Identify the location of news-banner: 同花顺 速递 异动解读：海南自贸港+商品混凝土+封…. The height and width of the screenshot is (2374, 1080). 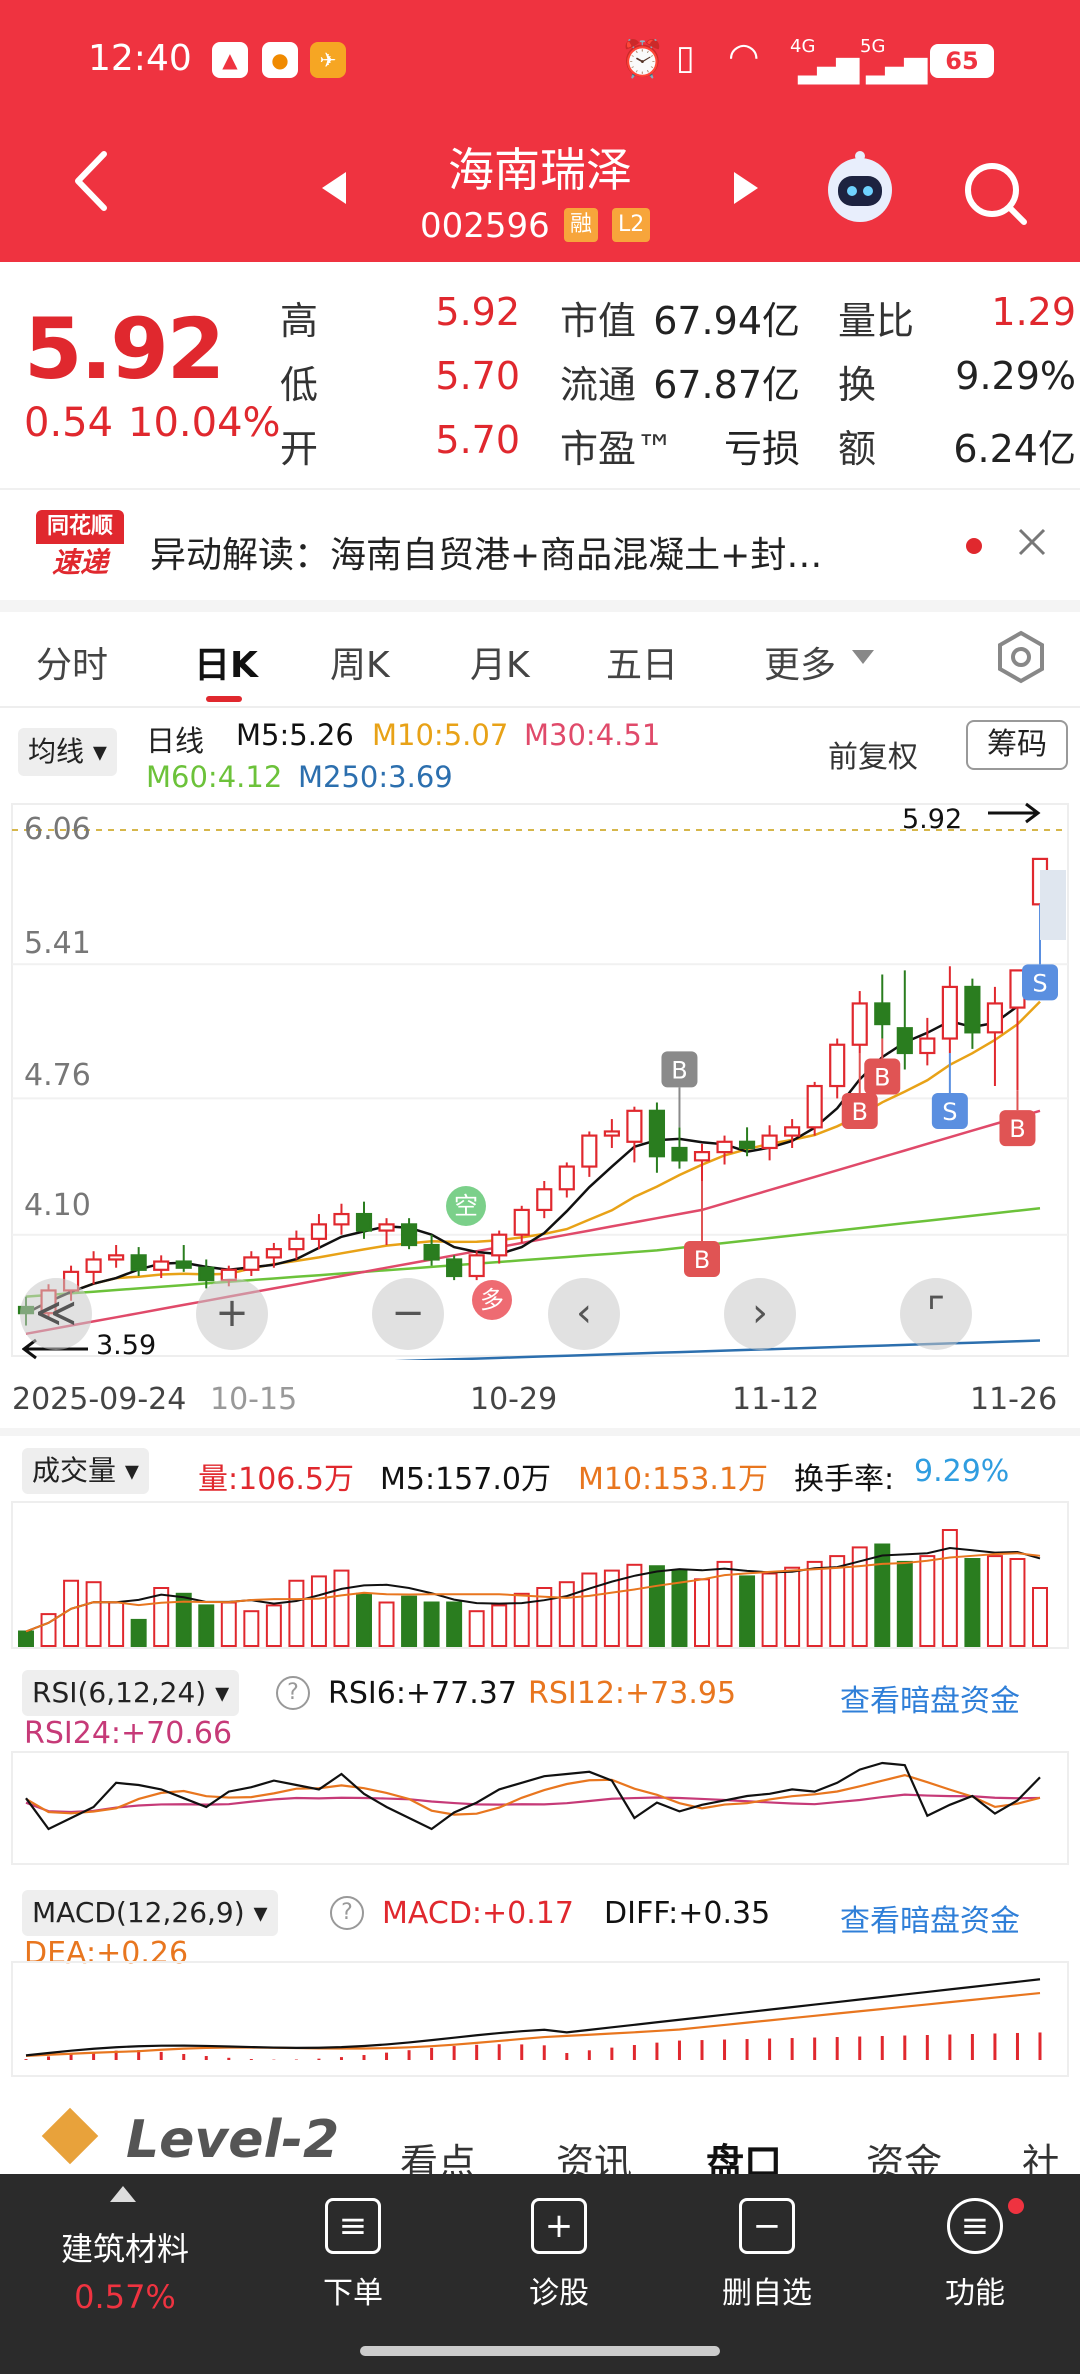
(540, 544).